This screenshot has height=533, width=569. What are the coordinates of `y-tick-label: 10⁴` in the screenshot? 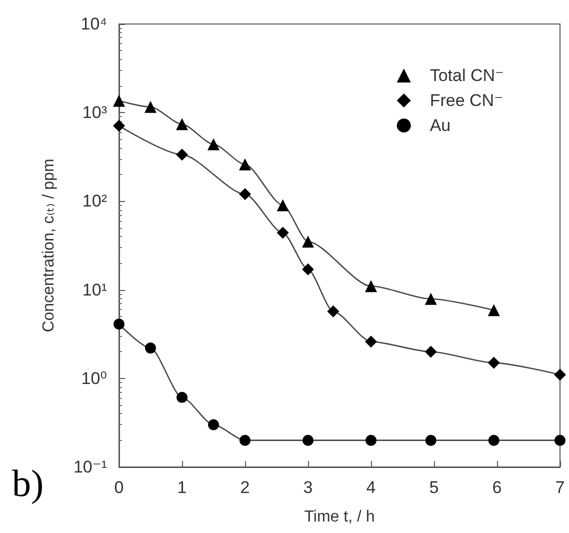 It's located at (93, 24).